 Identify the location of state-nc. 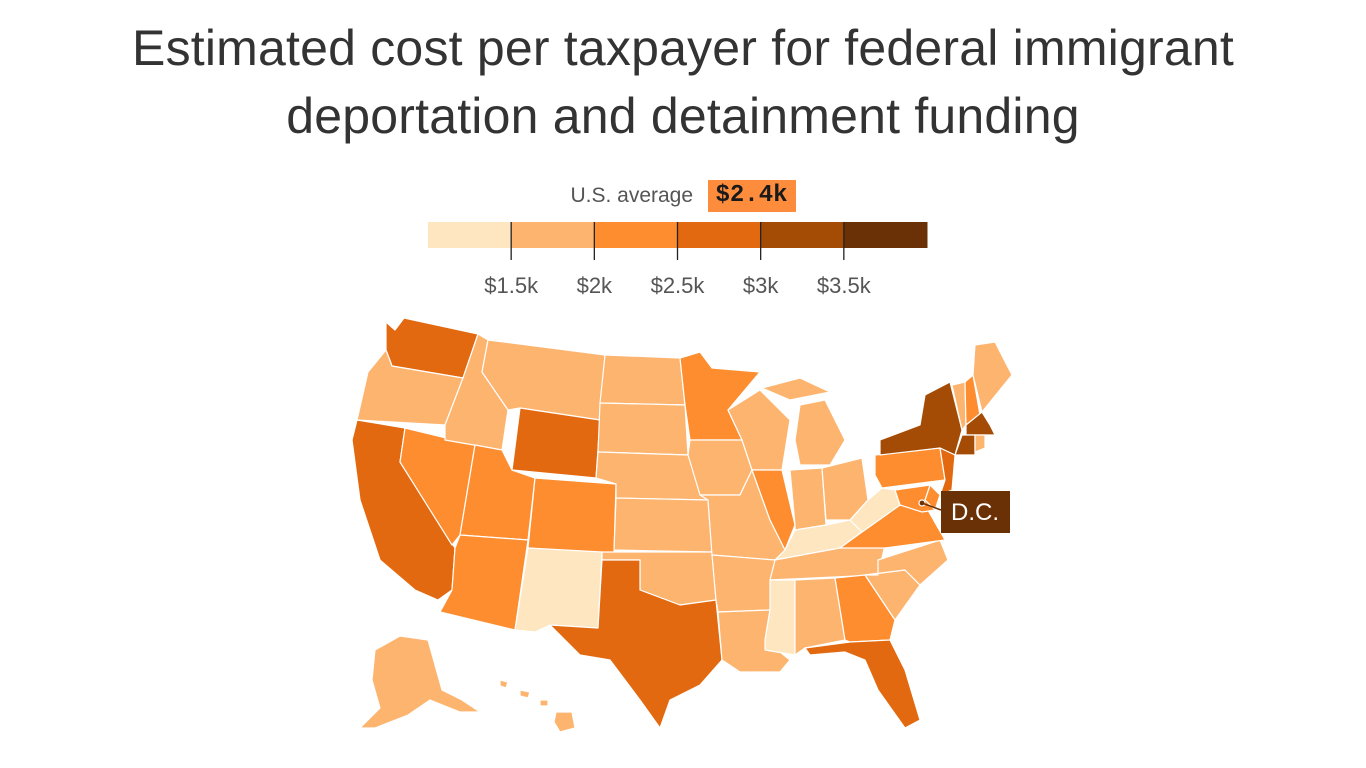
(906, 562).